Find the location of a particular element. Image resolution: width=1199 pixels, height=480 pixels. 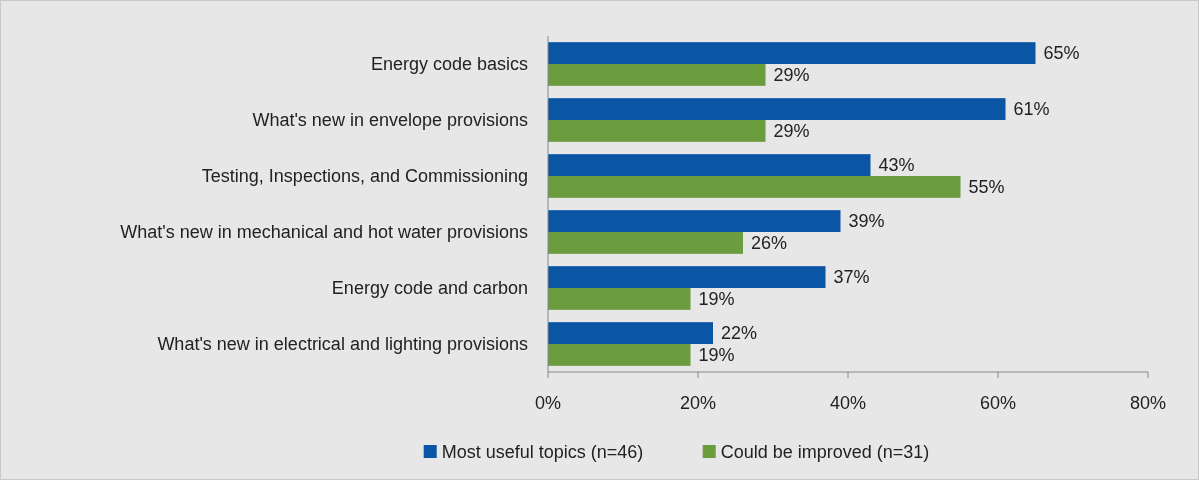

x-tick-label: 20% is located at coordinates (698, 403).